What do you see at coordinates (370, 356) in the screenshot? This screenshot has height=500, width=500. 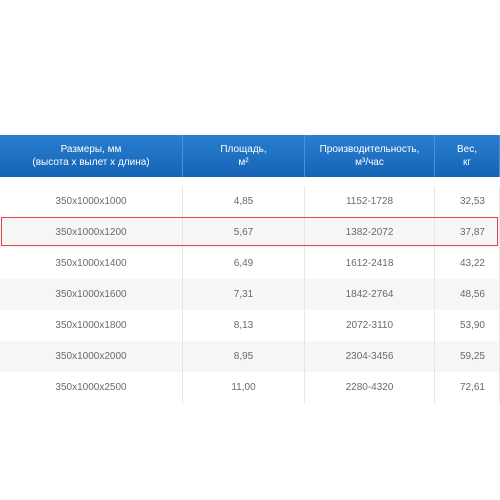 I see `table-cell: 2304-3456` at bounding box center [370, 356].